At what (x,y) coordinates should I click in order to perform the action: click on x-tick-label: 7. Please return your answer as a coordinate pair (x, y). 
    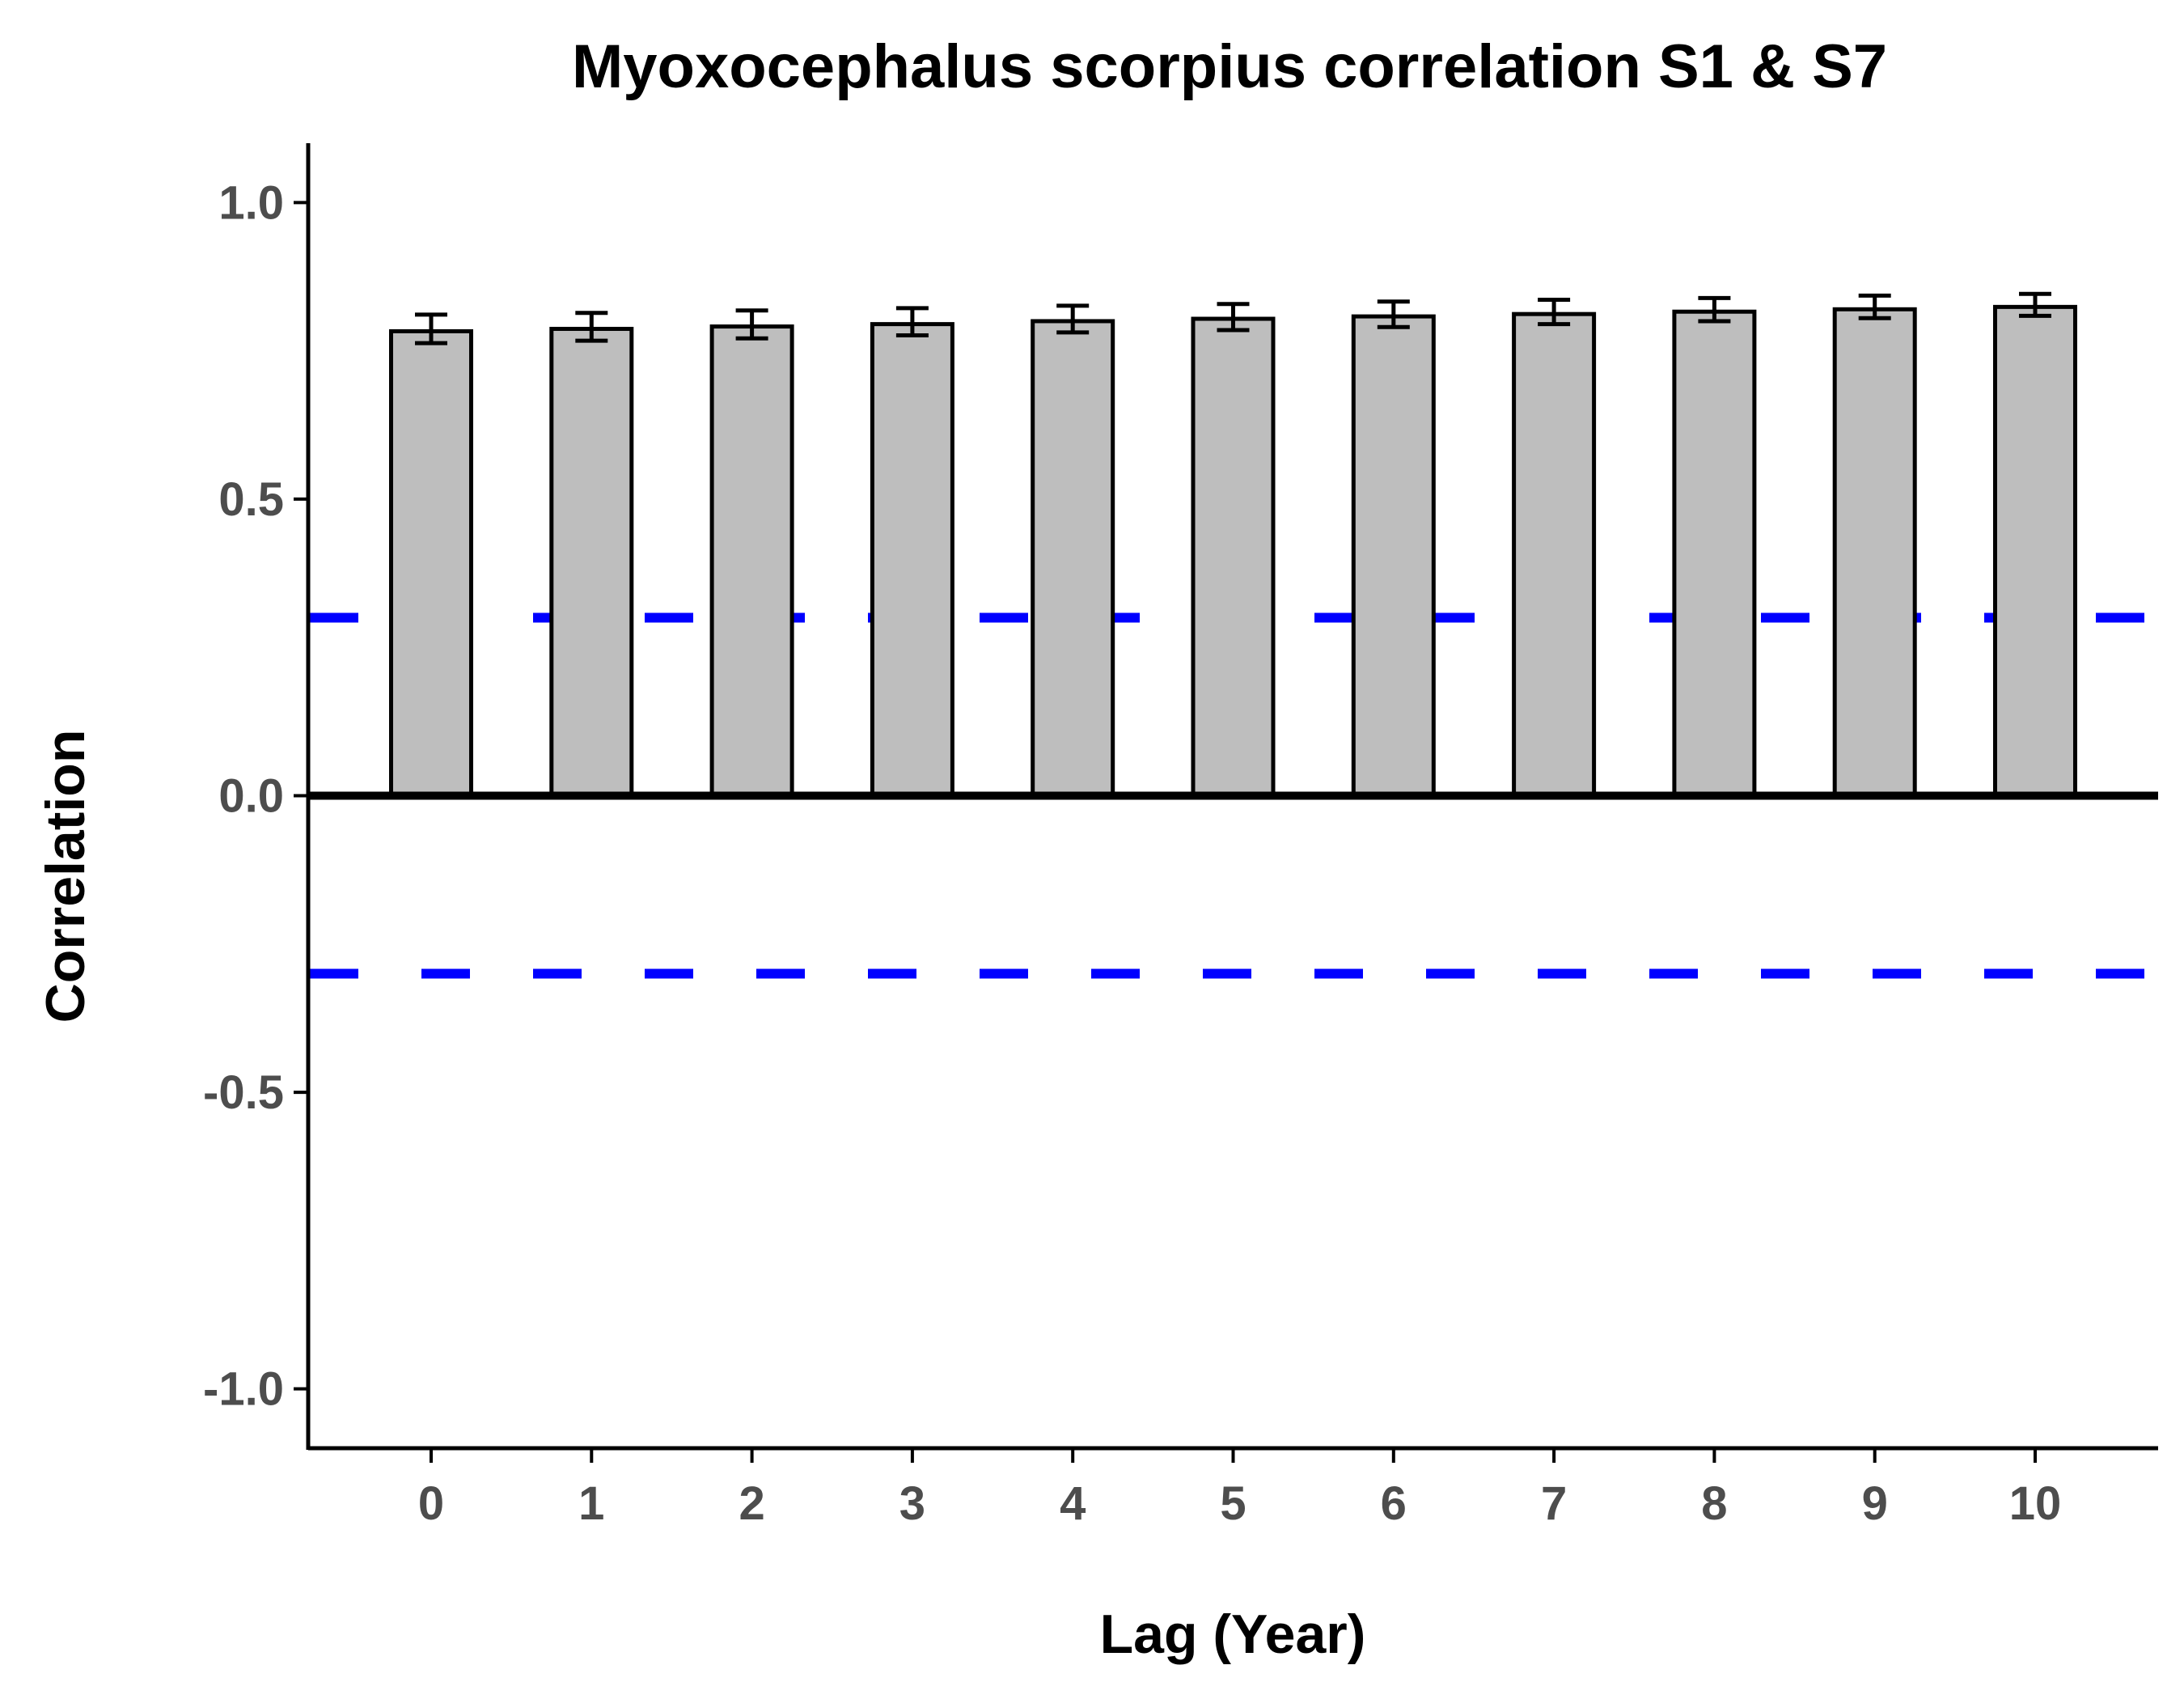
    Looking at the image, I should click on (1554, 1503).